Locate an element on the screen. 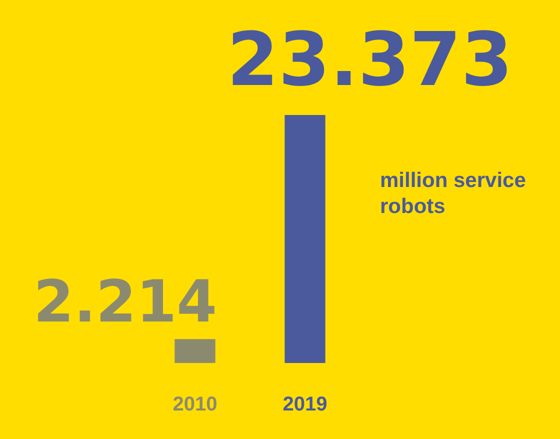 This screenshot has height=439, width=560. x-tick-label: 2019 is located at coordinates (305, 405).